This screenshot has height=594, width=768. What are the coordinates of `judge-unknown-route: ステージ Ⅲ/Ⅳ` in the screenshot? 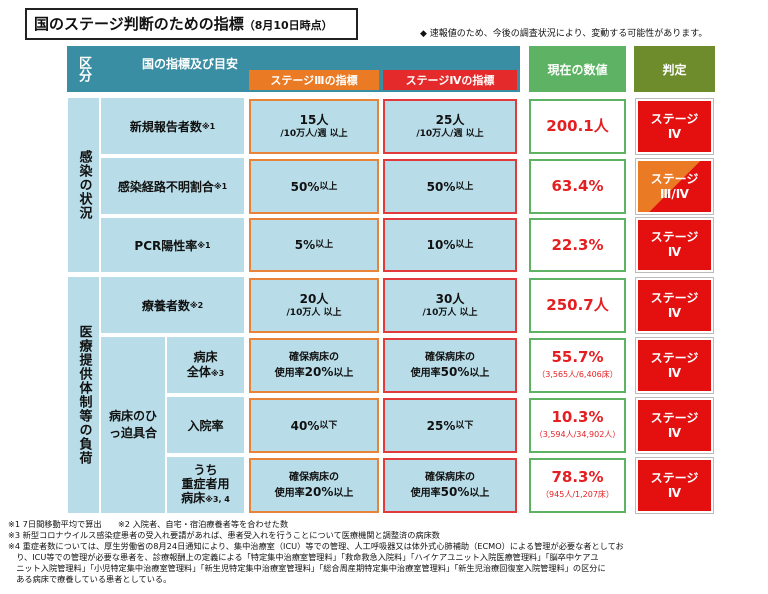 It's located at (674, 186).